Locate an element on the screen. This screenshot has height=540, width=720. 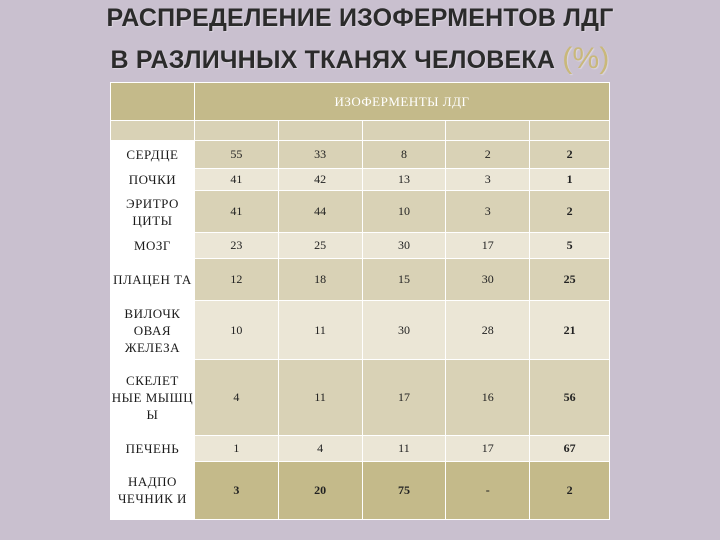
tissue-label: СЕРДЦЕ is located at coordinates (152, 155).